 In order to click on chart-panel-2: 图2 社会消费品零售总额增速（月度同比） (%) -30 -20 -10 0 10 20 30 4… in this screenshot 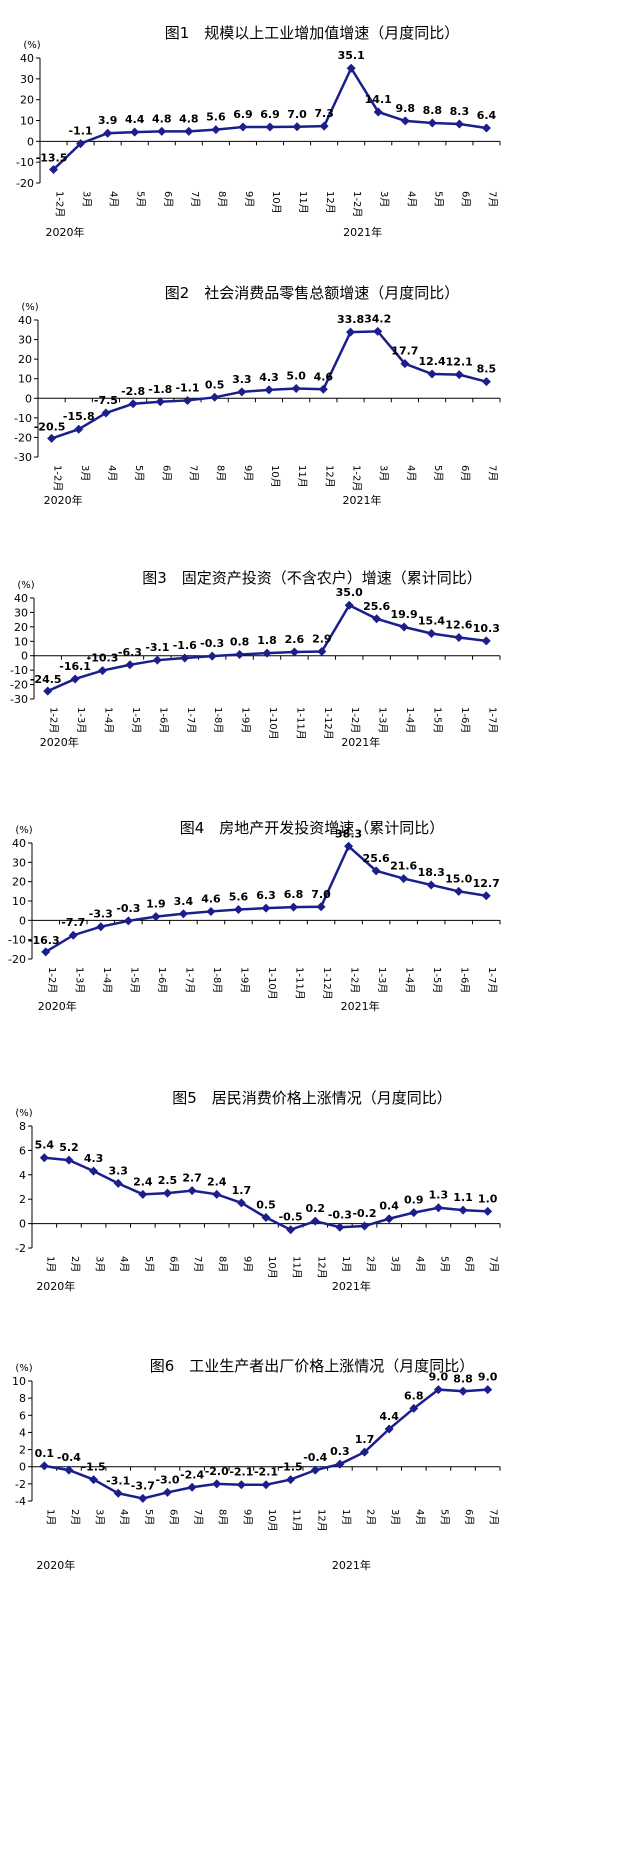, I will do `click(312, 395)`.